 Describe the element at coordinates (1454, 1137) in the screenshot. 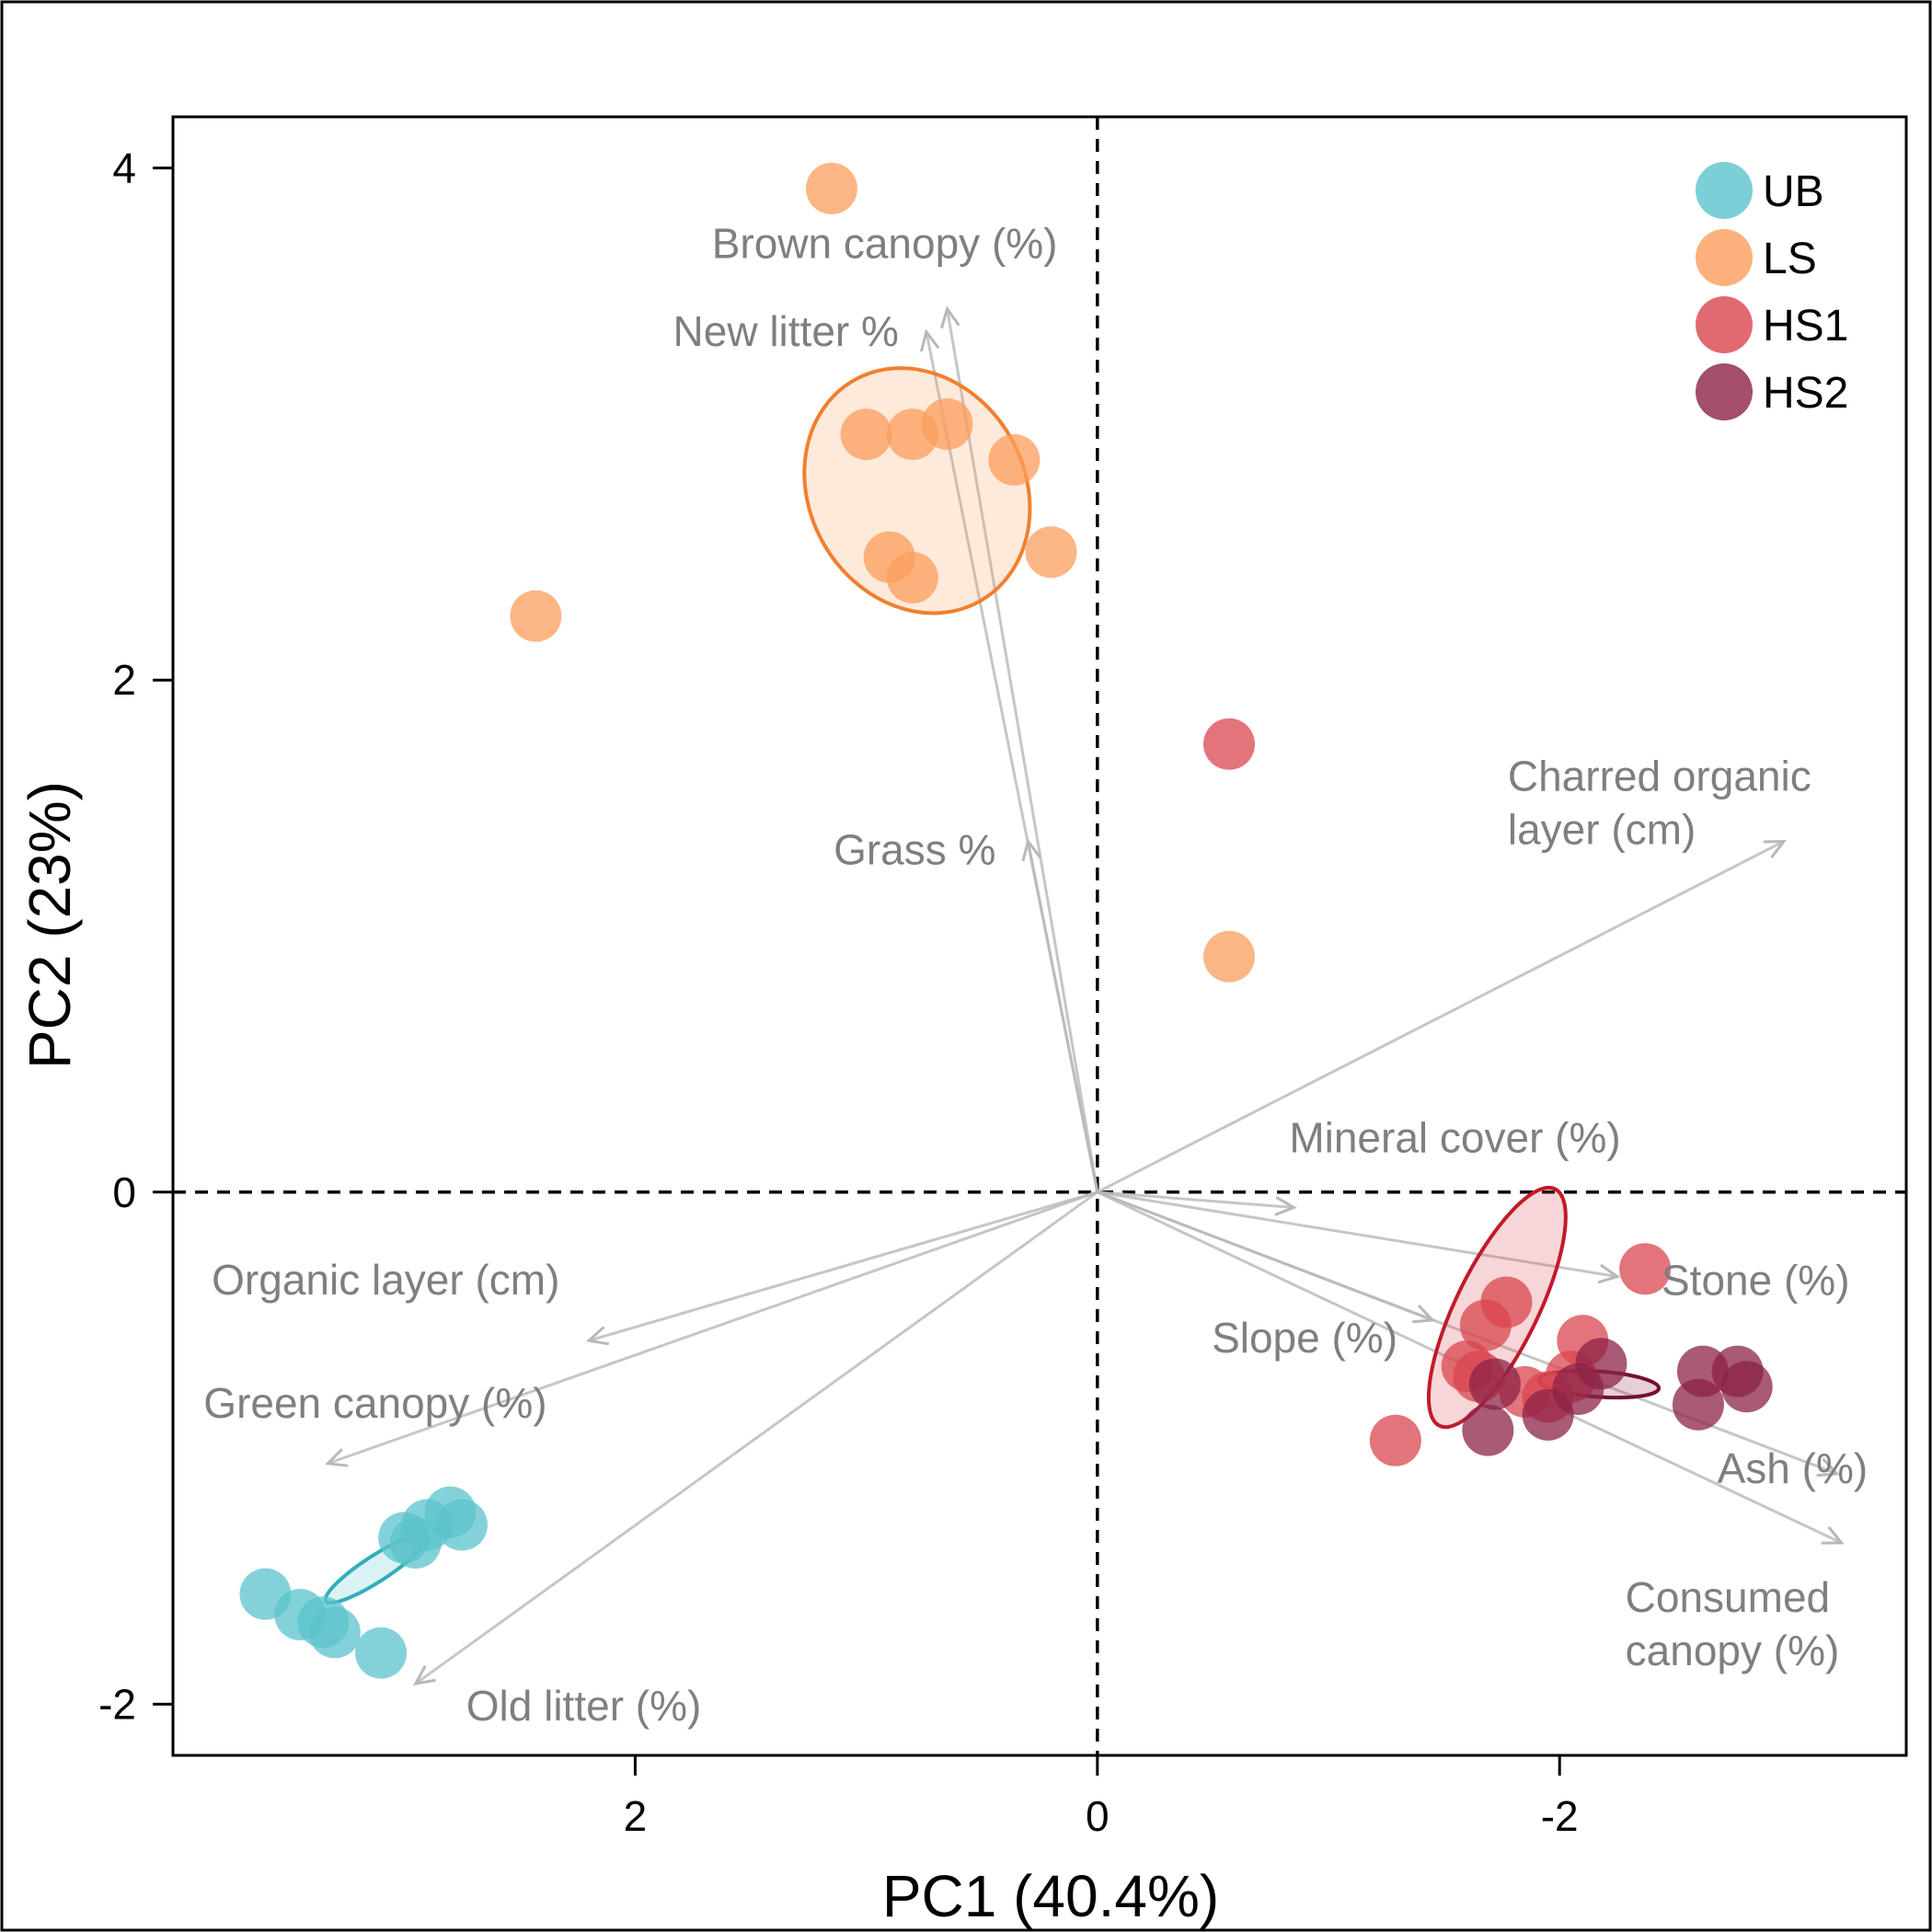

I see `loading-label: Mineral cover (%)` at that location.